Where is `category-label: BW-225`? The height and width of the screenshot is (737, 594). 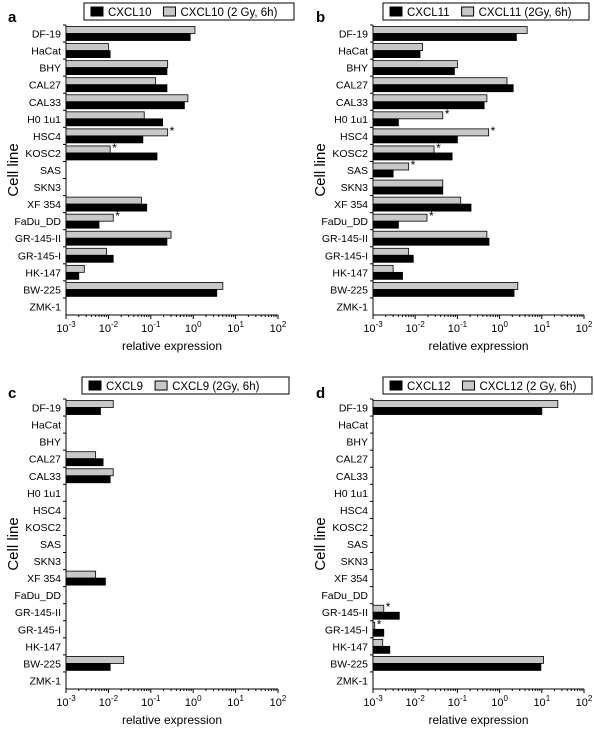
category-label: BW-225 is located at coordinates (42, 290).